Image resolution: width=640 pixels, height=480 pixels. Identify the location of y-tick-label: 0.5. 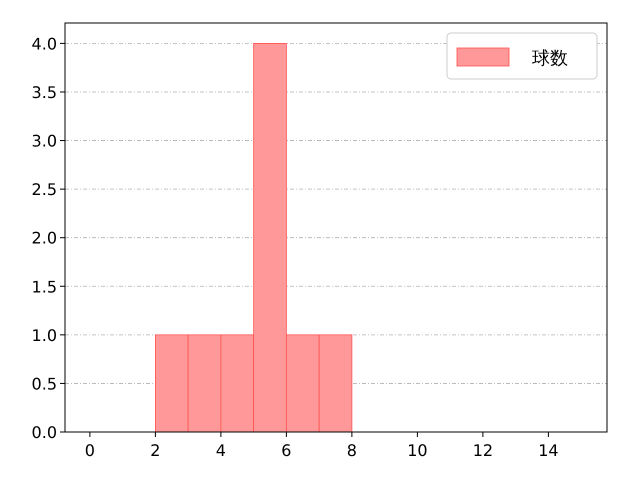
(44, 384).